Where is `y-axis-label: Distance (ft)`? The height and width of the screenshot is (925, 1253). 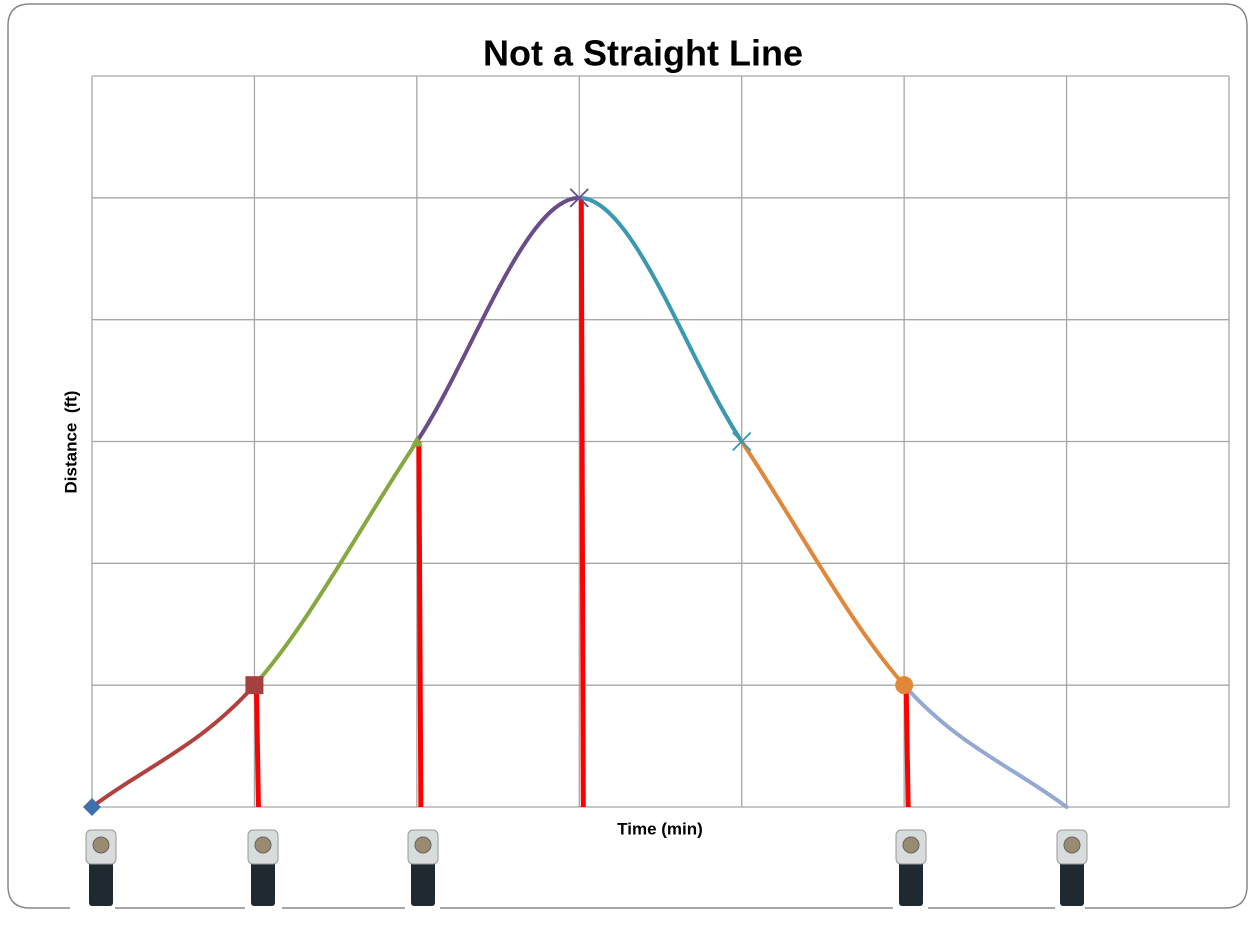 y-axis-label: Distance (ft) is located at coordinates (70, 442).